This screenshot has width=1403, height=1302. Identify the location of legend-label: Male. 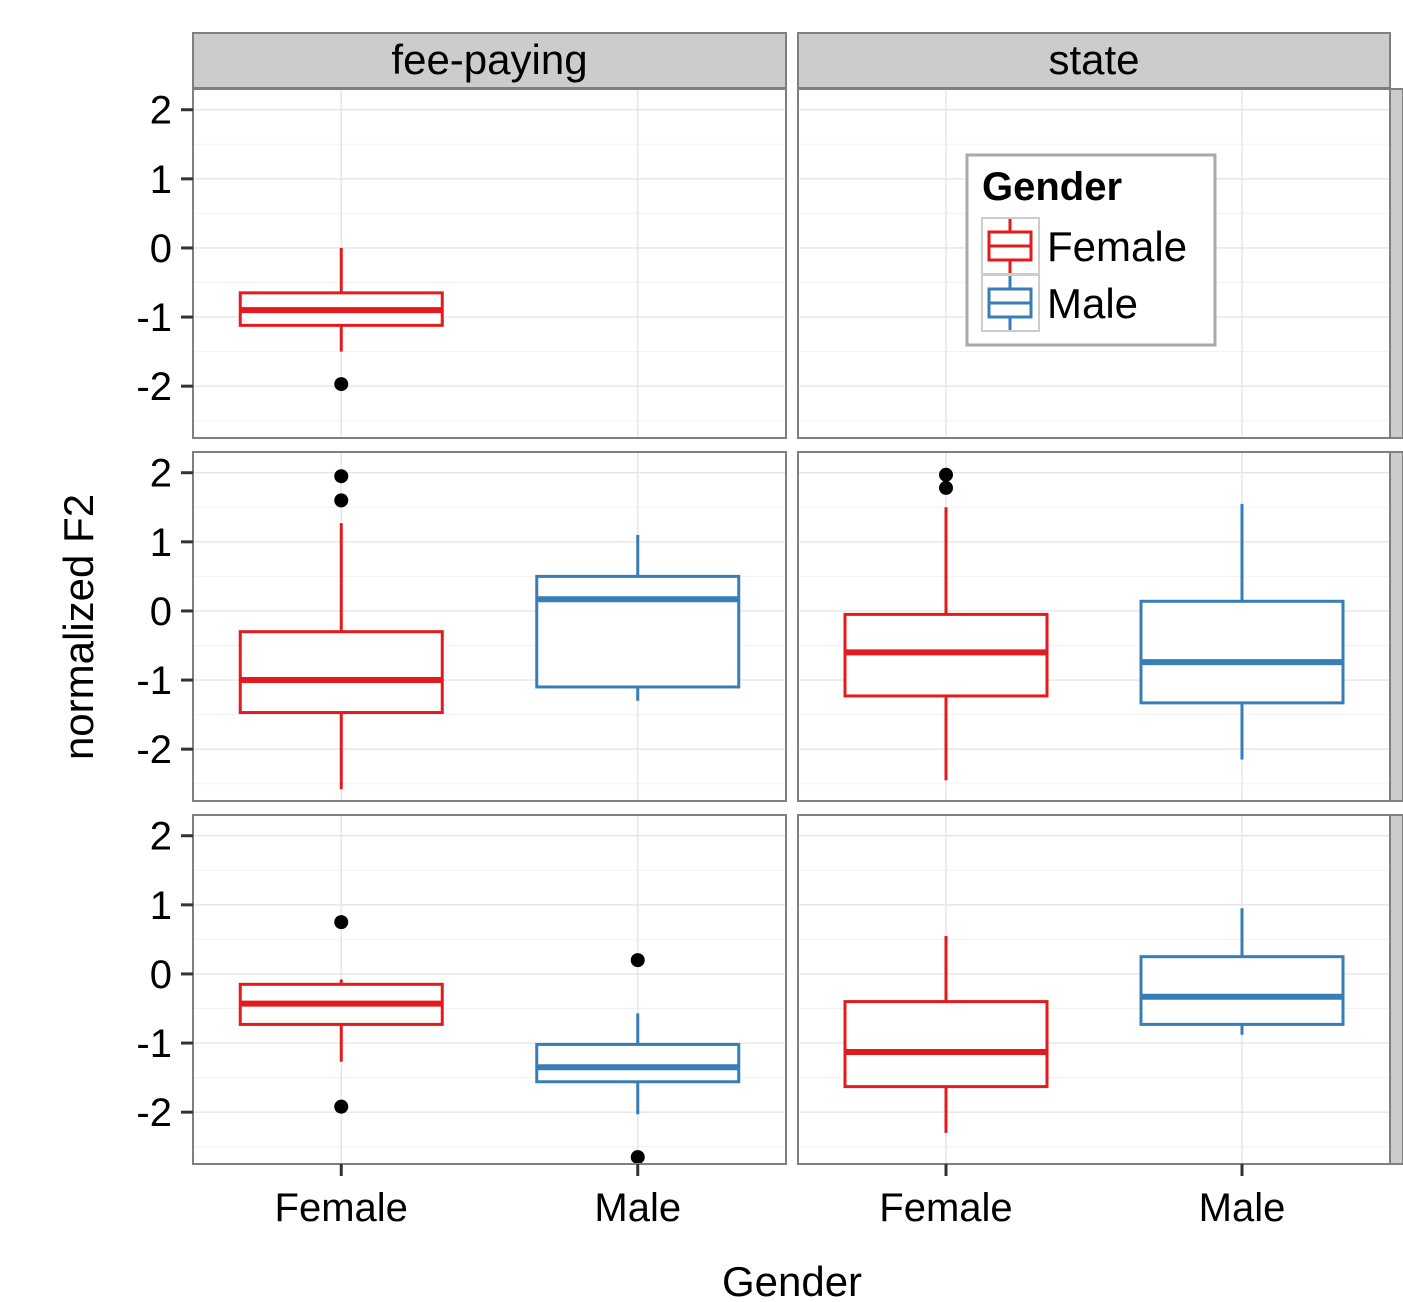
(1092, 303).